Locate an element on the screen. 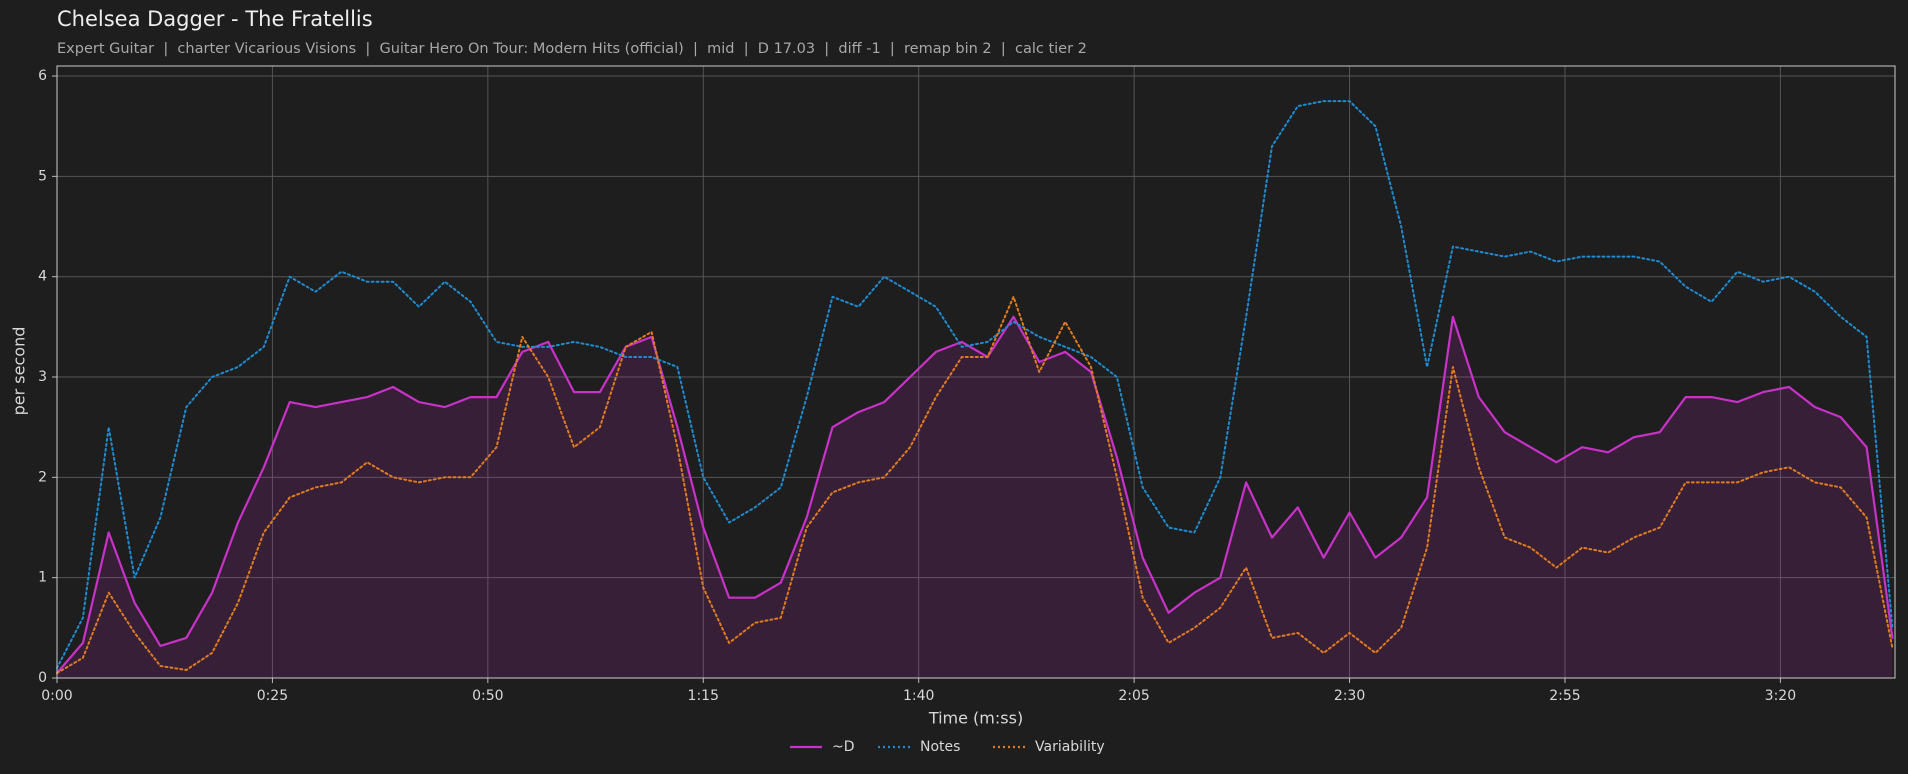  x-tick-label: 2:05 is located at coordinates (1133, 696).